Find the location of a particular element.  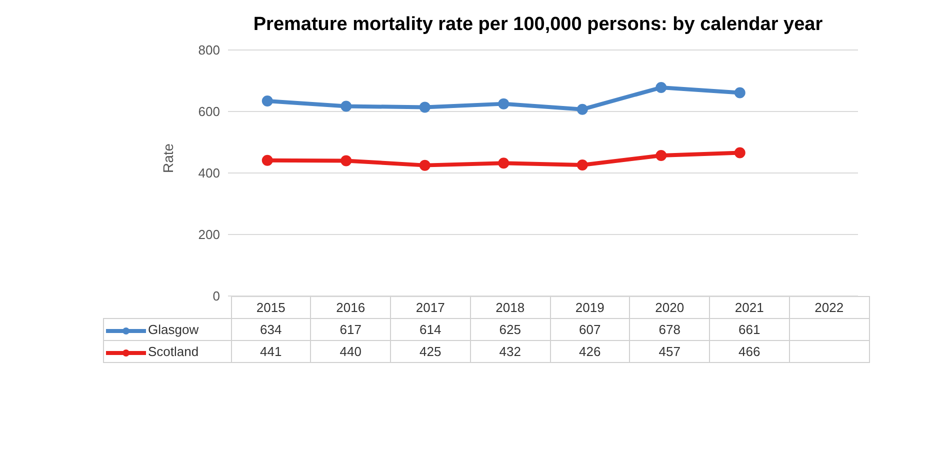

y-tick-label: 400 is located at coordinates (209, 173).